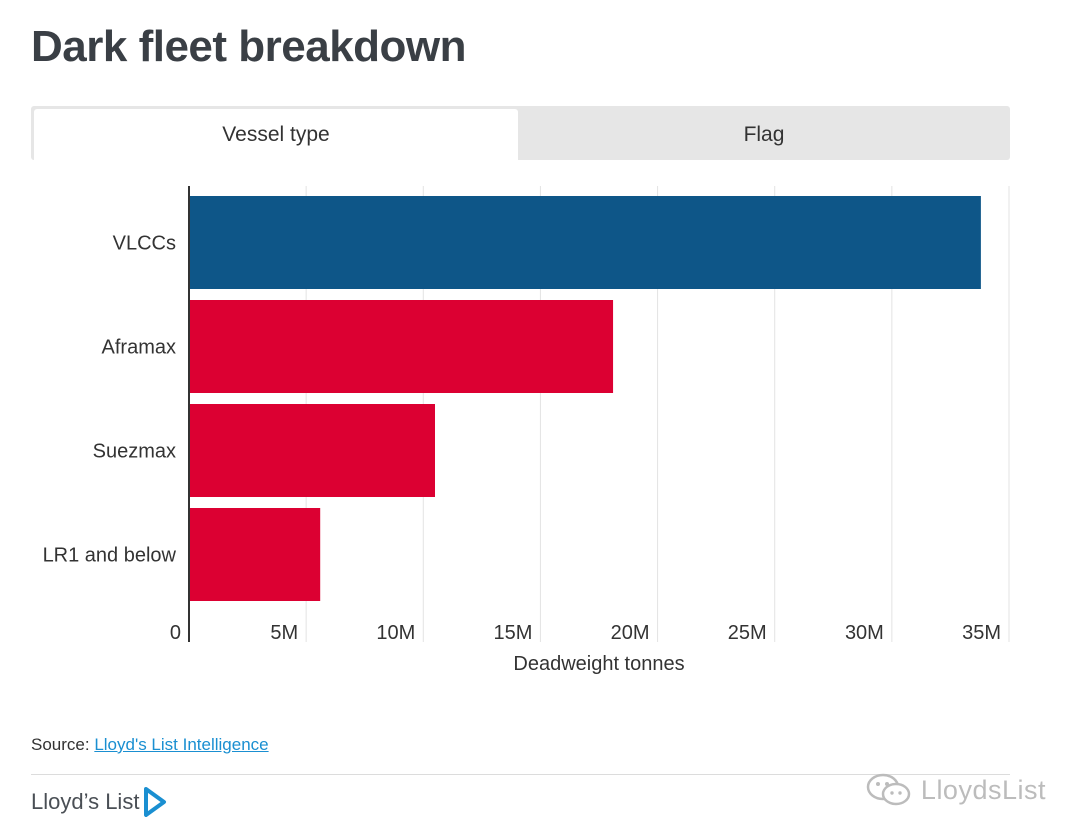 The width and height of the screenshot is (1080, 839). What do you see at coordinates (520, 774) in the screenshot?
I see `footer-divider` at bounding box center [520, 774].